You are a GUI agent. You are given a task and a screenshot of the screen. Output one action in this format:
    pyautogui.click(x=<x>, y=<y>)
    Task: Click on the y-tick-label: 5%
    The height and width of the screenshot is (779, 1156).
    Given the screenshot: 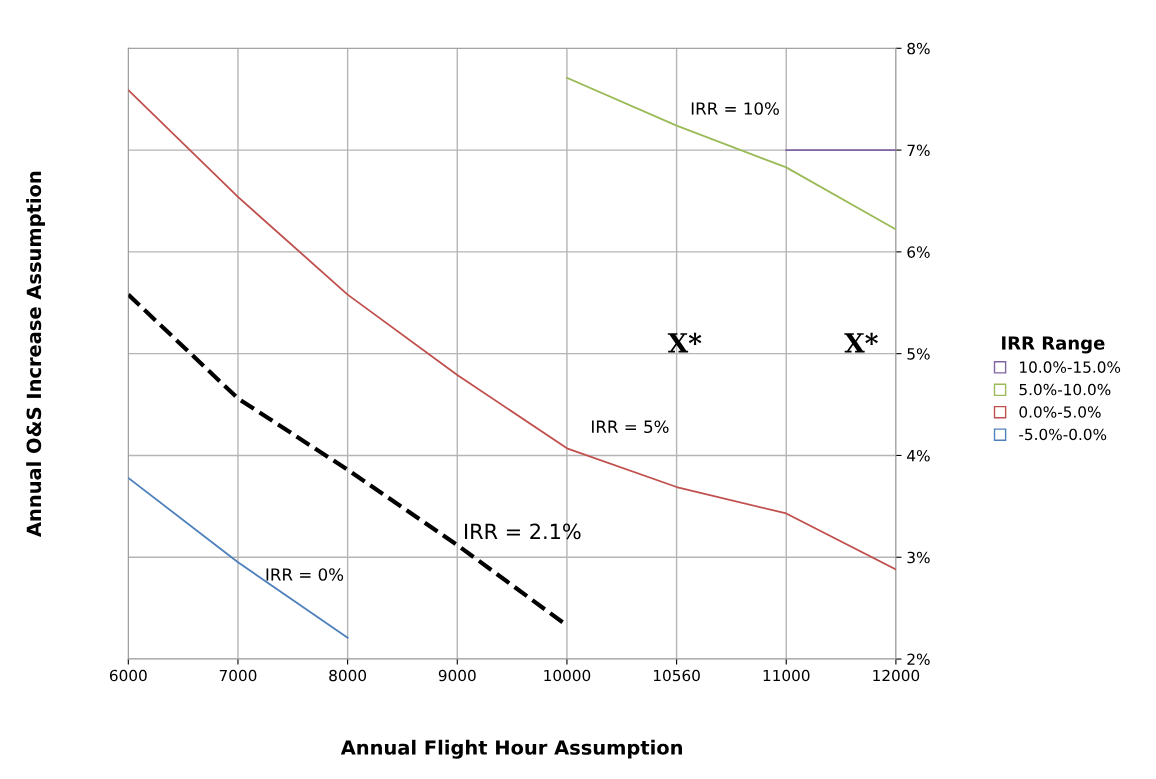 What is the action you would take?
    pyautogui.click(x=918, y=354)
    